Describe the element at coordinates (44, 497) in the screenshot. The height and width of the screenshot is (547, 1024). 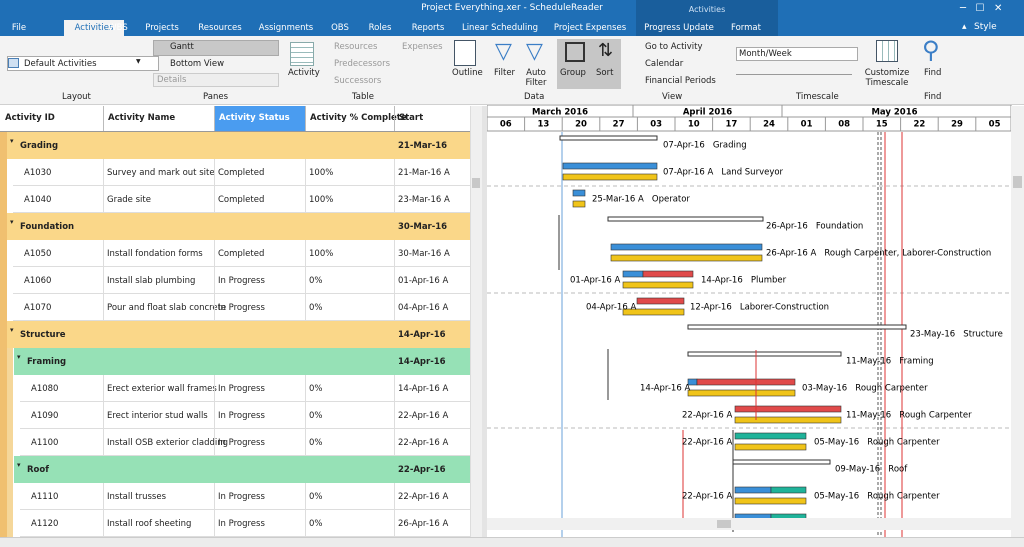
I see `cell: A1110` at that location.